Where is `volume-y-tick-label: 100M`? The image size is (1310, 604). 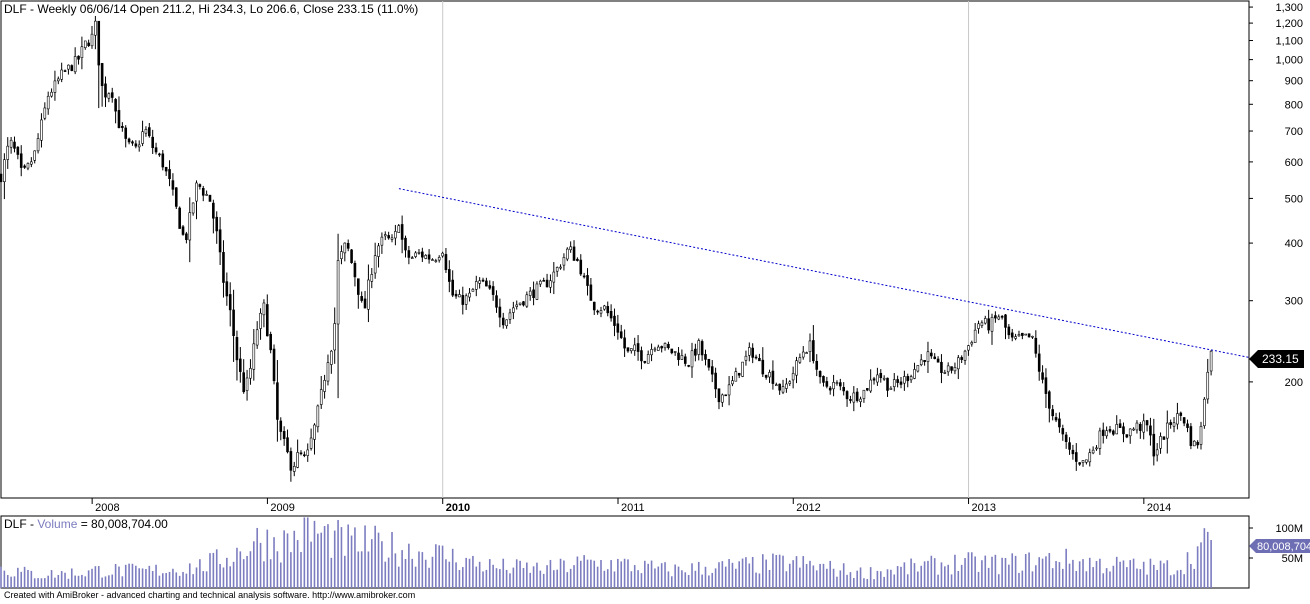 volume-y-tick-label: 100M is located at coordinates (1289, 529).